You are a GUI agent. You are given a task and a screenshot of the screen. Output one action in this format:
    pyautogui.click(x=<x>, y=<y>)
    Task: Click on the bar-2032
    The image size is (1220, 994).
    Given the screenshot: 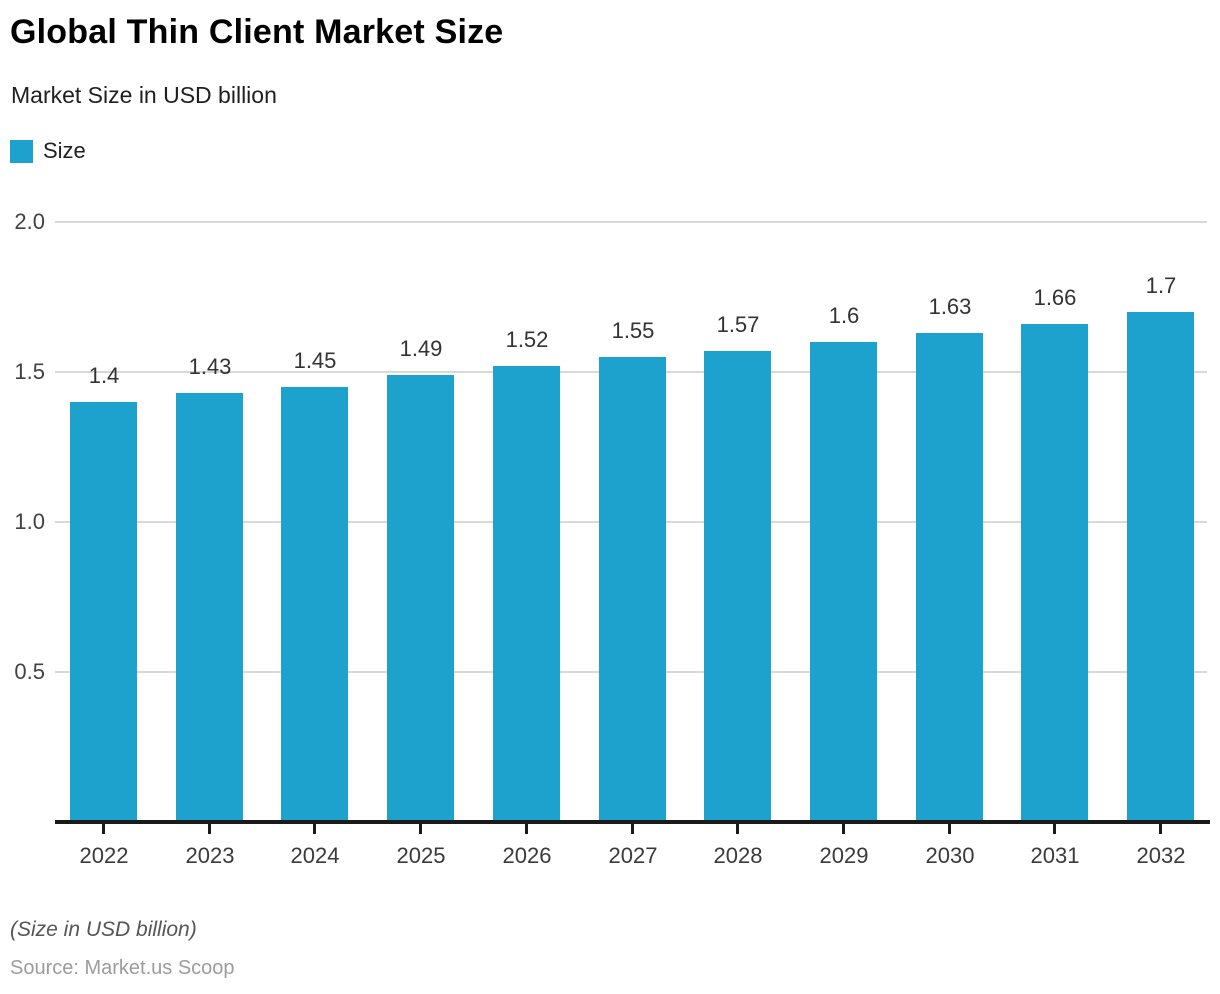 What is the action you would take?
    pyautogui.click(x=1160, y=567)
    